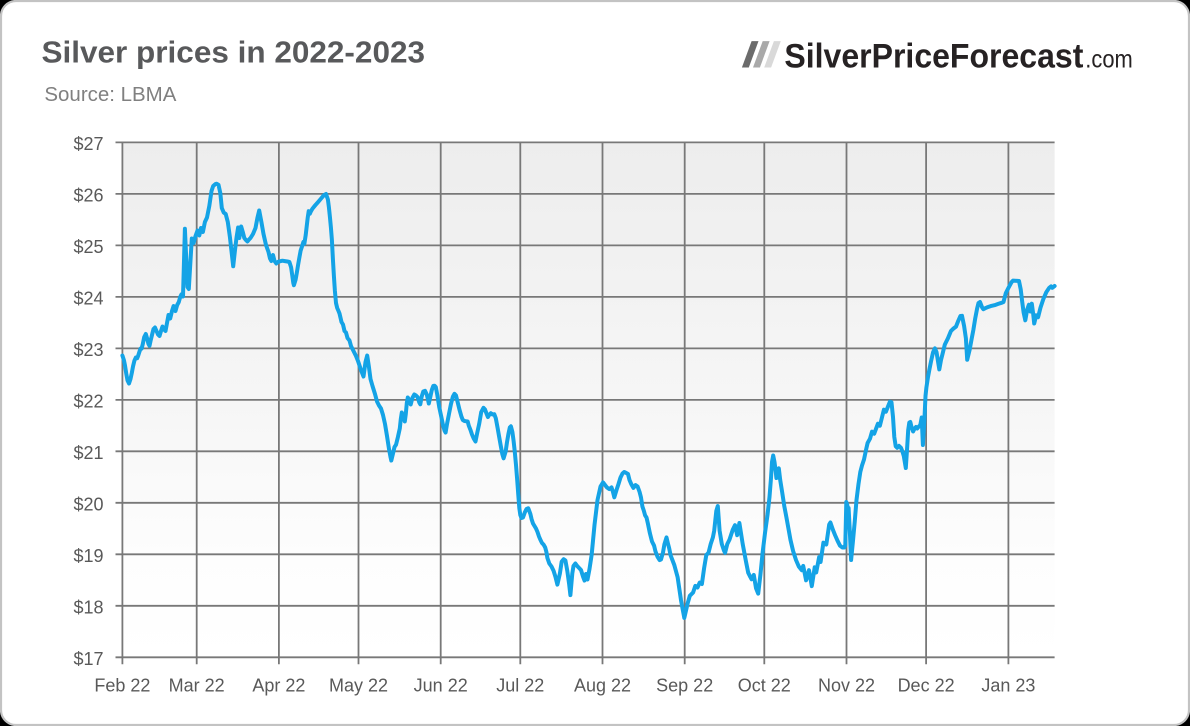  Describe the element at coordinates (88, 299) in the screenshot. I see `svg-text: $24` at that location.